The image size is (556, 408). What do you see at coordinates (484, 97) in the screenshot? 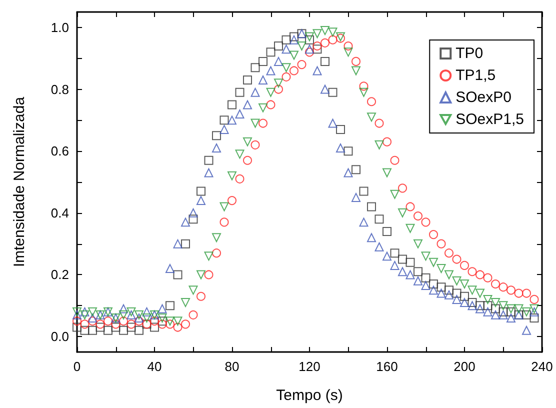
I see `legend-label: SOexP0` at bounding box center [484, 97].